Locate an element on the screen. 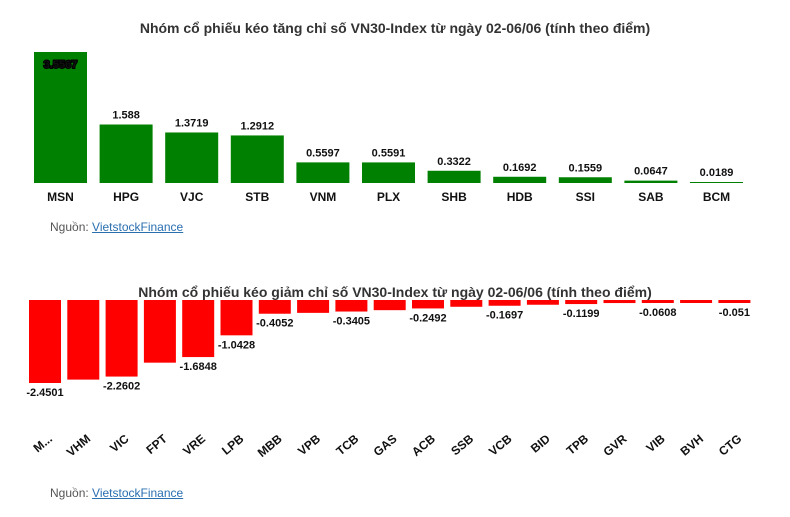 This screenshot has width=790, height=517. down-value-label: -1.6848 is located at coordinates (198, 367).